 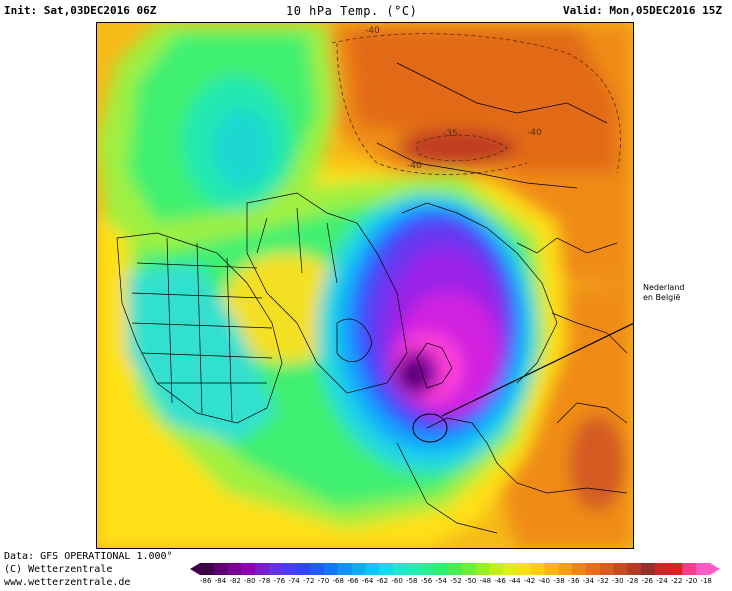 What do you see at coordinates (677, 581) in the screenshot?
I see `colorbar-tick-label: -22` at bounding box center [677, 581].